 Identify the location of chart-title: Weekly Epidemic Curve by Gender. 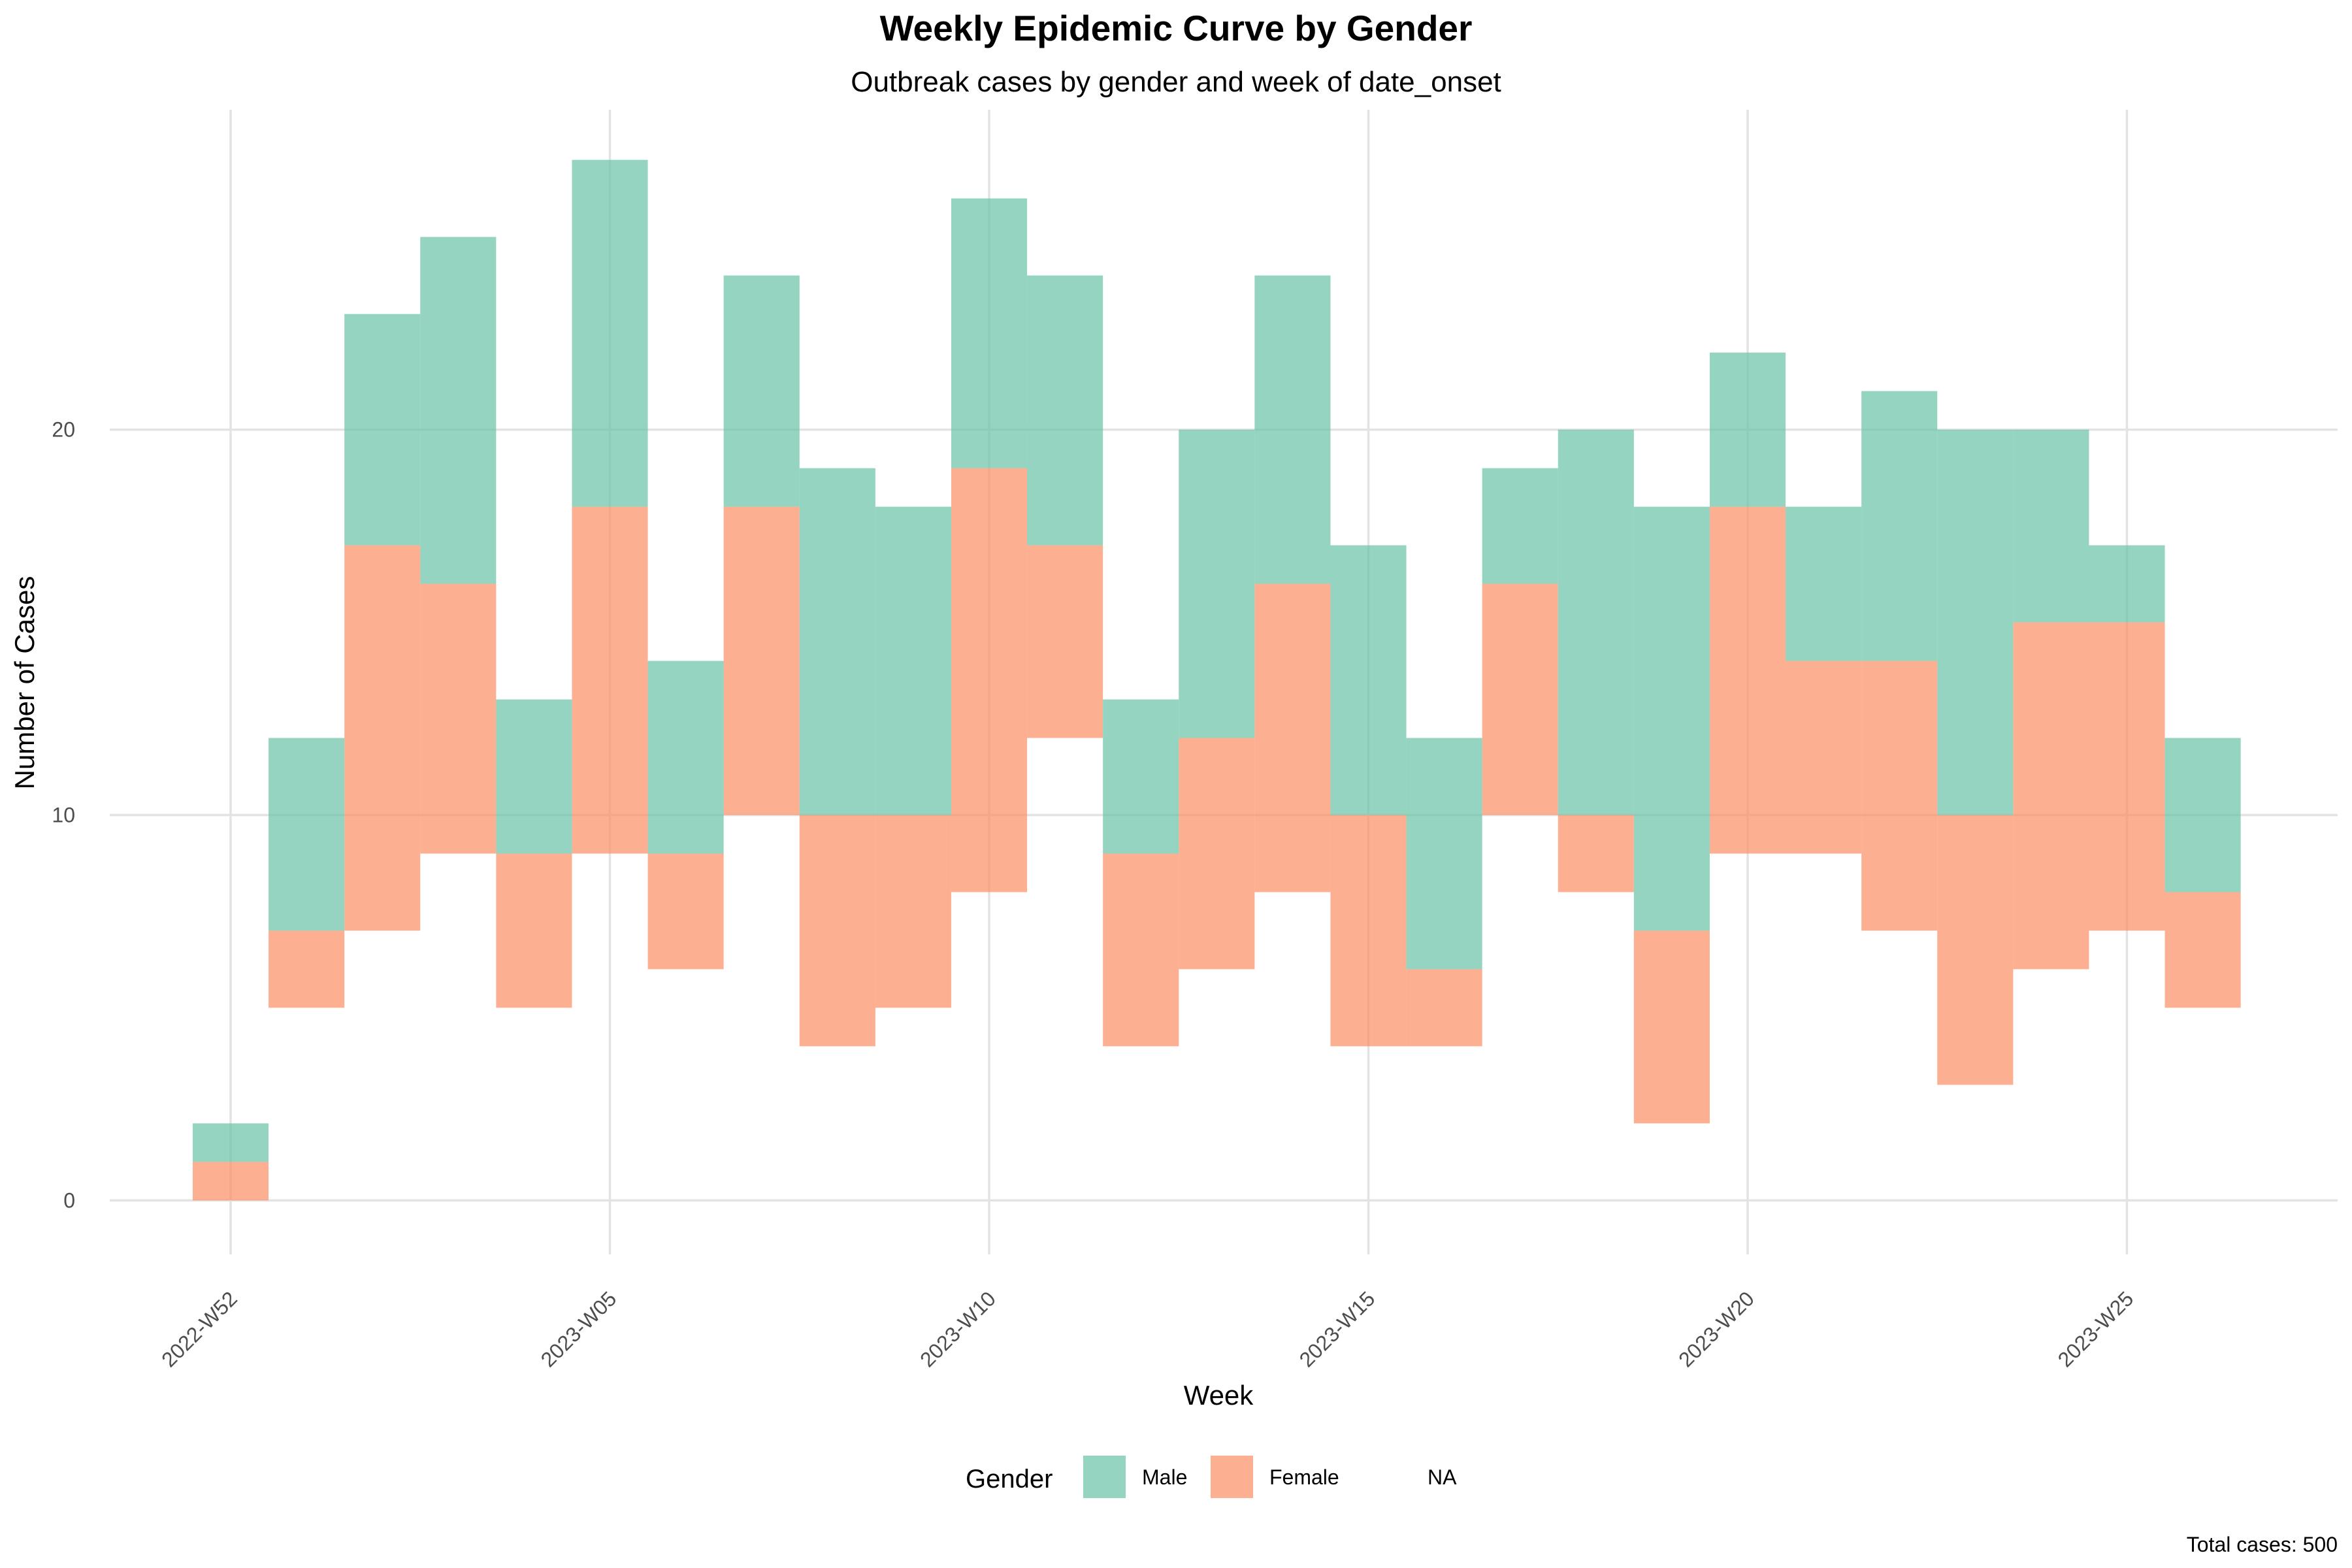
(1176, 28).